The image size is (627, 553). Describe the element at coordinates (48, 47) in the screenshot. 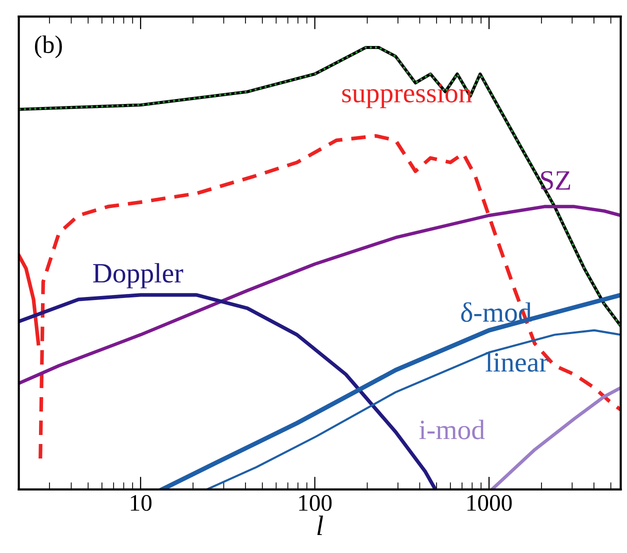

I see `annotation: (b)` at that location.